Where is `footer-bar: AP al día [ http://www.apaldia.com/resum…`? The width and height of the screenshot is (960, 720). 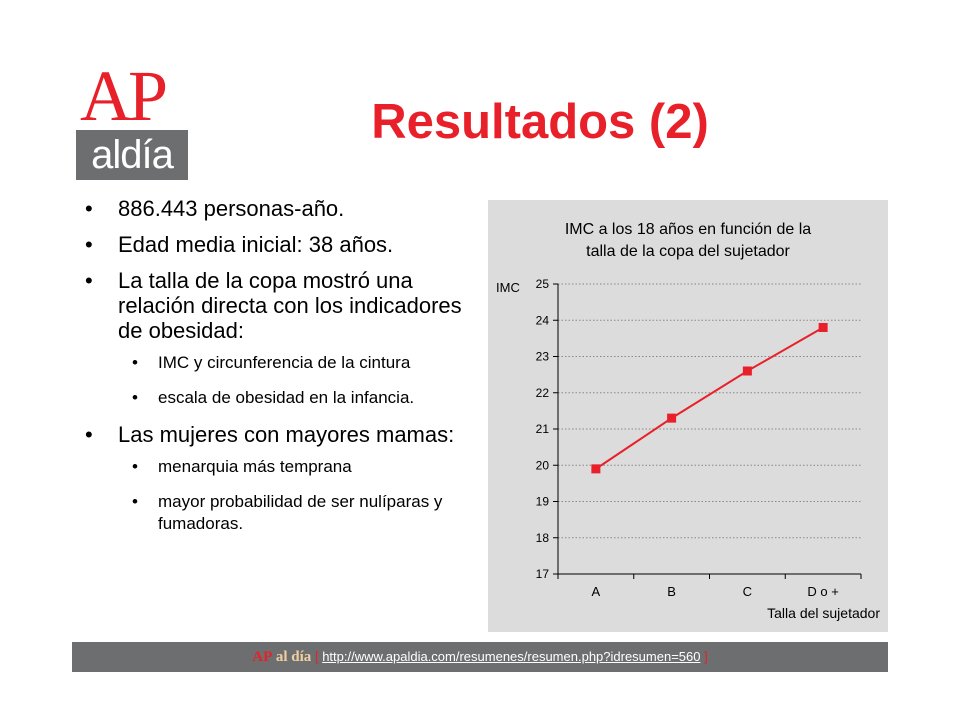
footer-bar: AP al día [ http://www.apaldia.com/resum… is located at coordinates (480, 657).